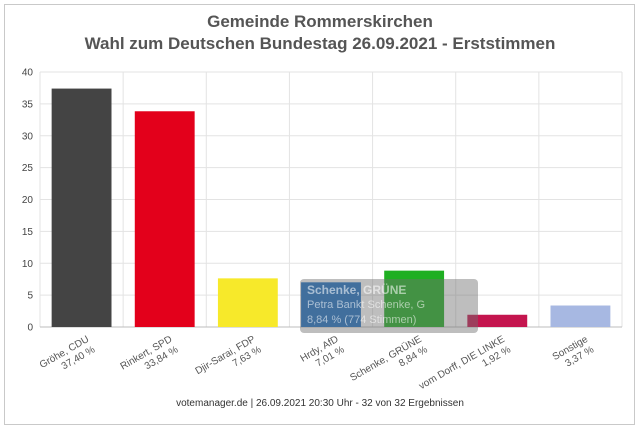 This screenshot has height=430, width=640. Describe the element at coordinates (229, 361) in the screenshot. I see `x-tick-label: Djir-Sarai, FDP7,63 %` at that location.